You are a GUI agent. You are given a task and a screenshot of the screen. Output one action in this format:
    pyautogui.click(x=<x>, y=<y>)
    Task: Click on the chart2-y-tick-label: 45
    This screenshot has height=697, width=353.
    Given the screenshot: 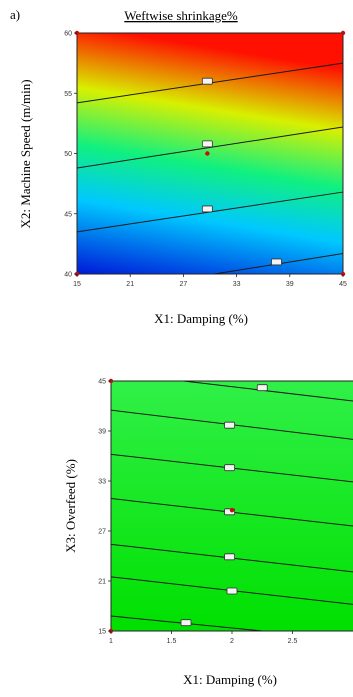 What is the action you would take?
    pyautogui.click(x=102, y=382)
    